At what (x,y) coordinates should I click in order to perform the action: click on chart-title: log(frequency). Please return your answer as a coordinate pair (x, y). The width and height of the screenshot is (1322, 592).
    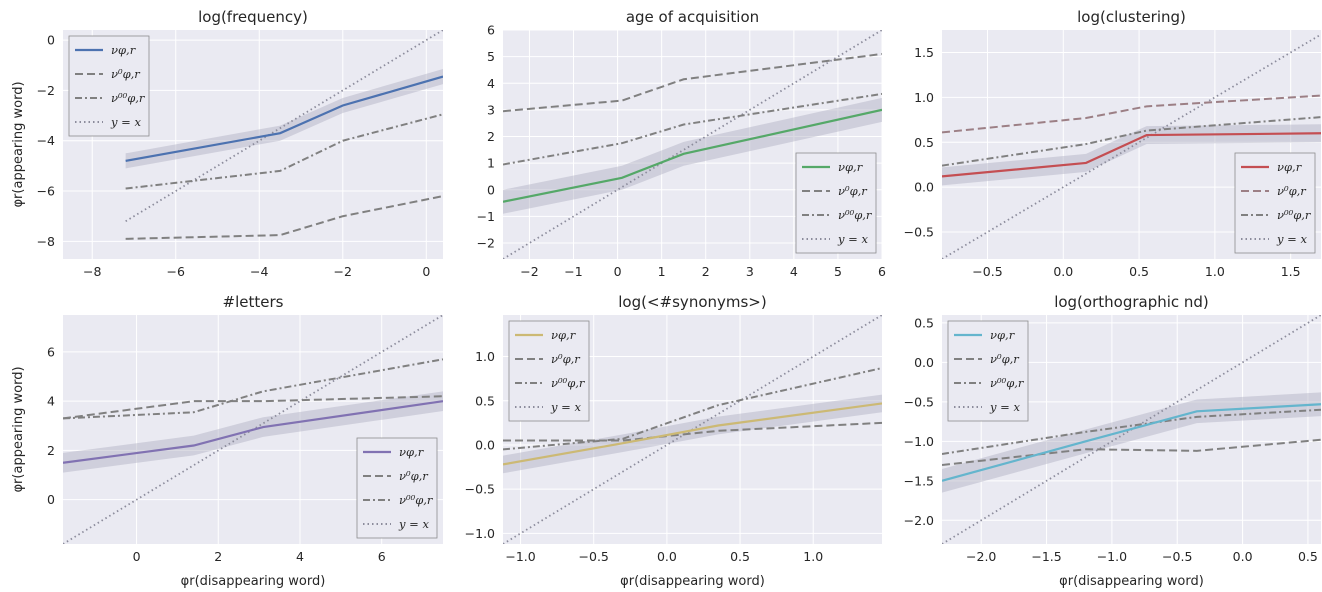
    Looking at the image, I should click on (253, 17).